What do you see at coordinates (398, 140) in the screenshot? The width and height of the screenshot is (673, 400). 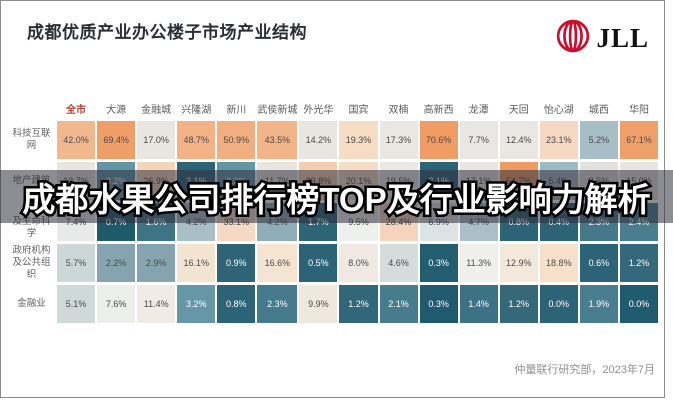 I see `heatmap-cell: 17.3%` at bounding box center [398, 140].